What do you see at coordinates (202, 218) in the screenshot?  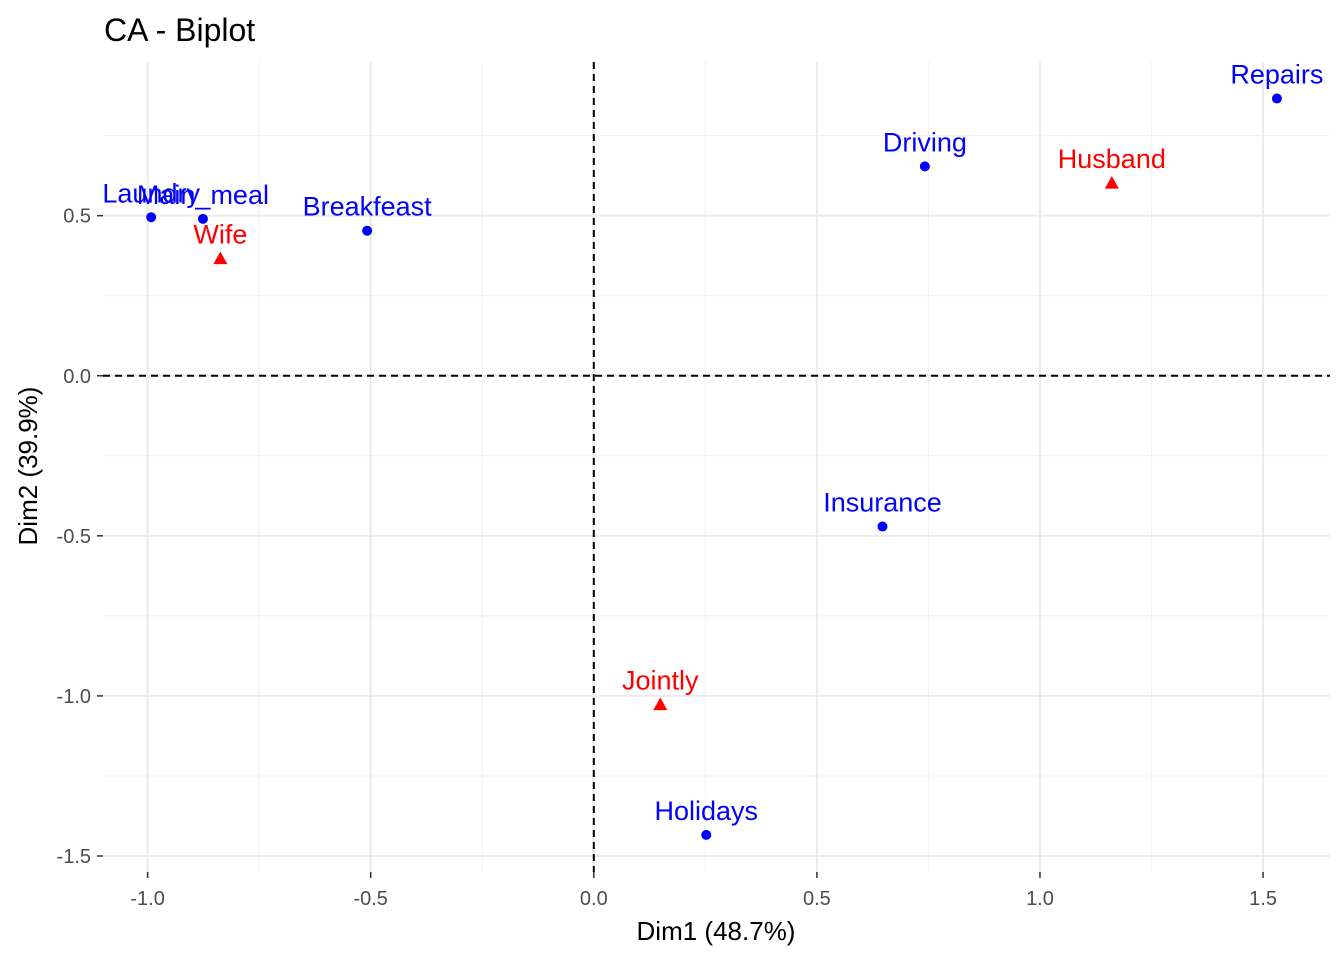 I see `point-main-meal` at bounding box center [202, 218].